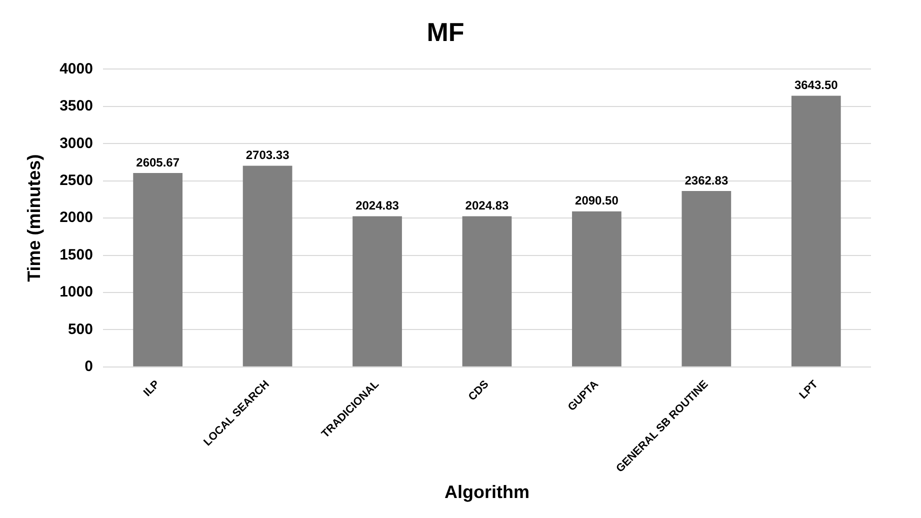 This screenshot has height=518, width=921. What do you see at coordinates (34, 218) in the screenshot?
I see `y-axis-title: Time (minutes)` at bounding box center [34, 218].